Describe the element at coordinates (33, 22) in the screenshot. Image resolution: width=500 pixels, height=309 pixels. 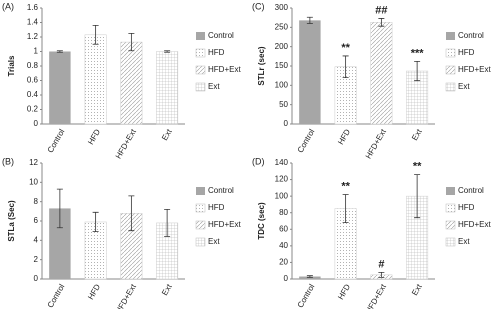
I see `y-tick-label: 1.4` at that location.